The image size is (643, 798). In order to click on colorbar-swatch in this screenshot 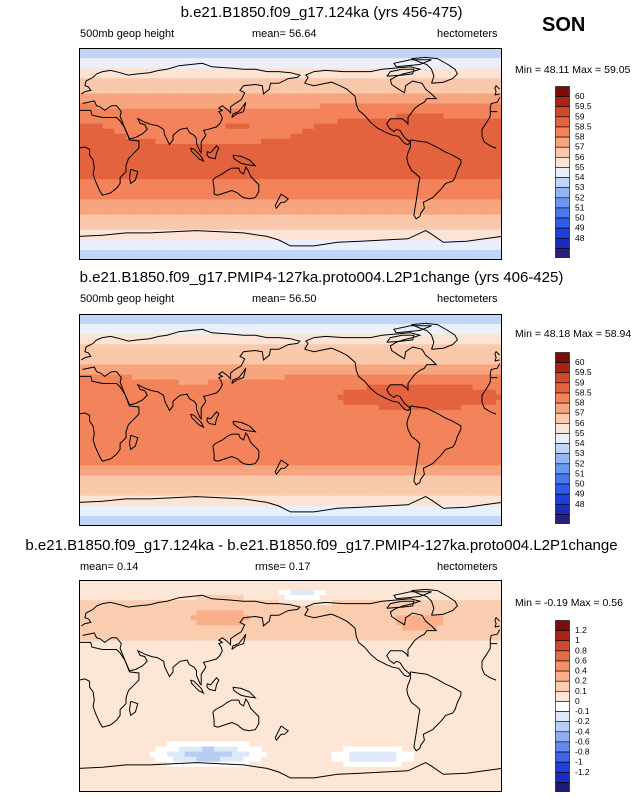, I will do `click(562, 213)`.